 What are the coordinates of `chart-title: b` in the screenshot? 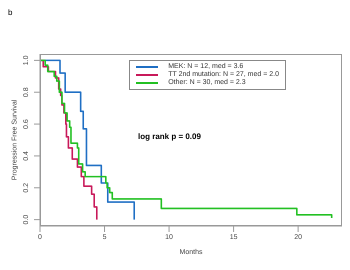 It's located at (10, 12).